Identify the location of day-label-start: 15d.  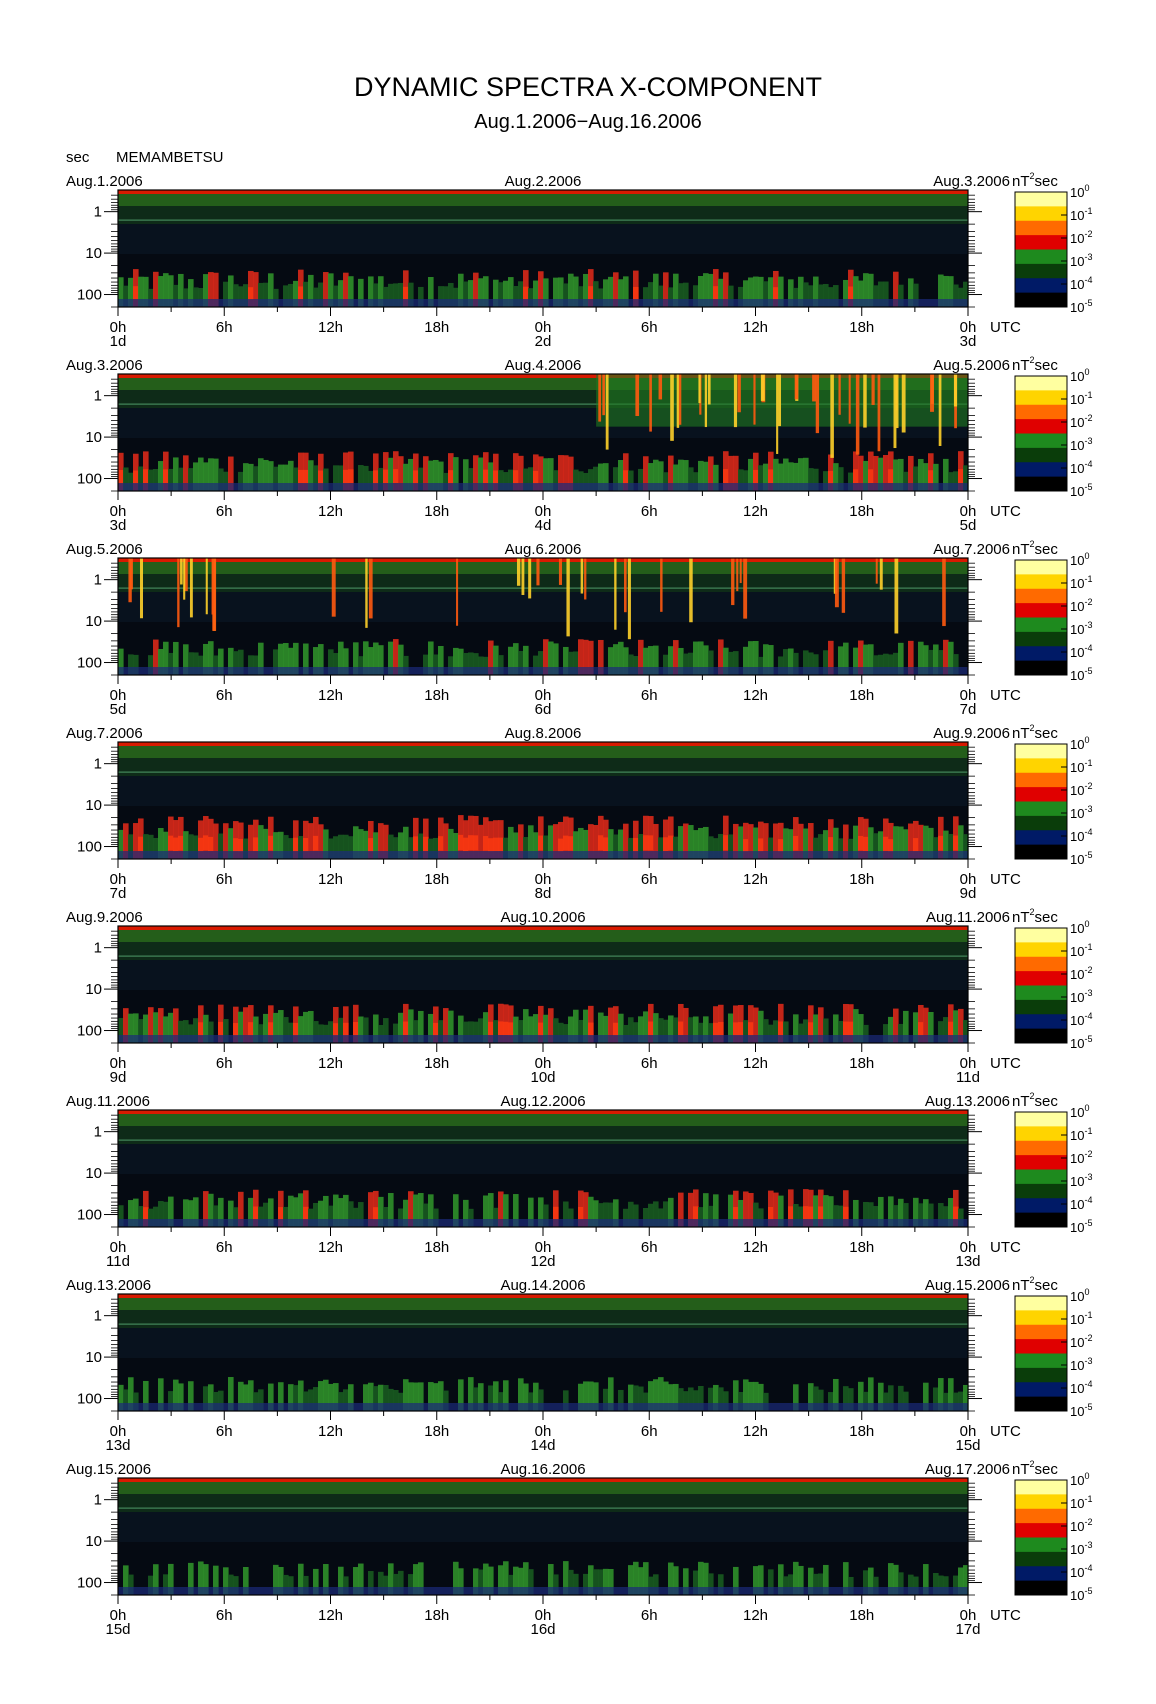
(117, 1629).